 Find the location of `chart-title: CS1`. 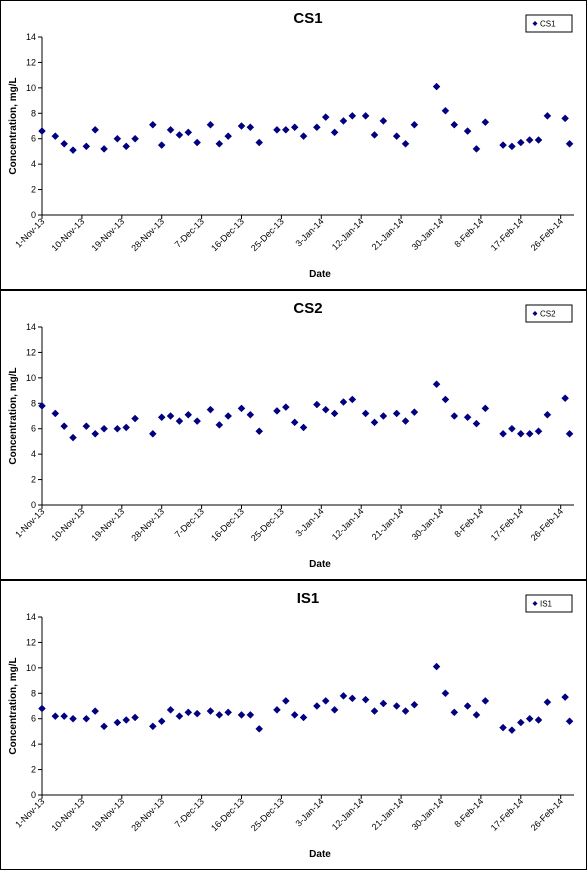

chart-title: CS1 is located at coordinates (307, 18).